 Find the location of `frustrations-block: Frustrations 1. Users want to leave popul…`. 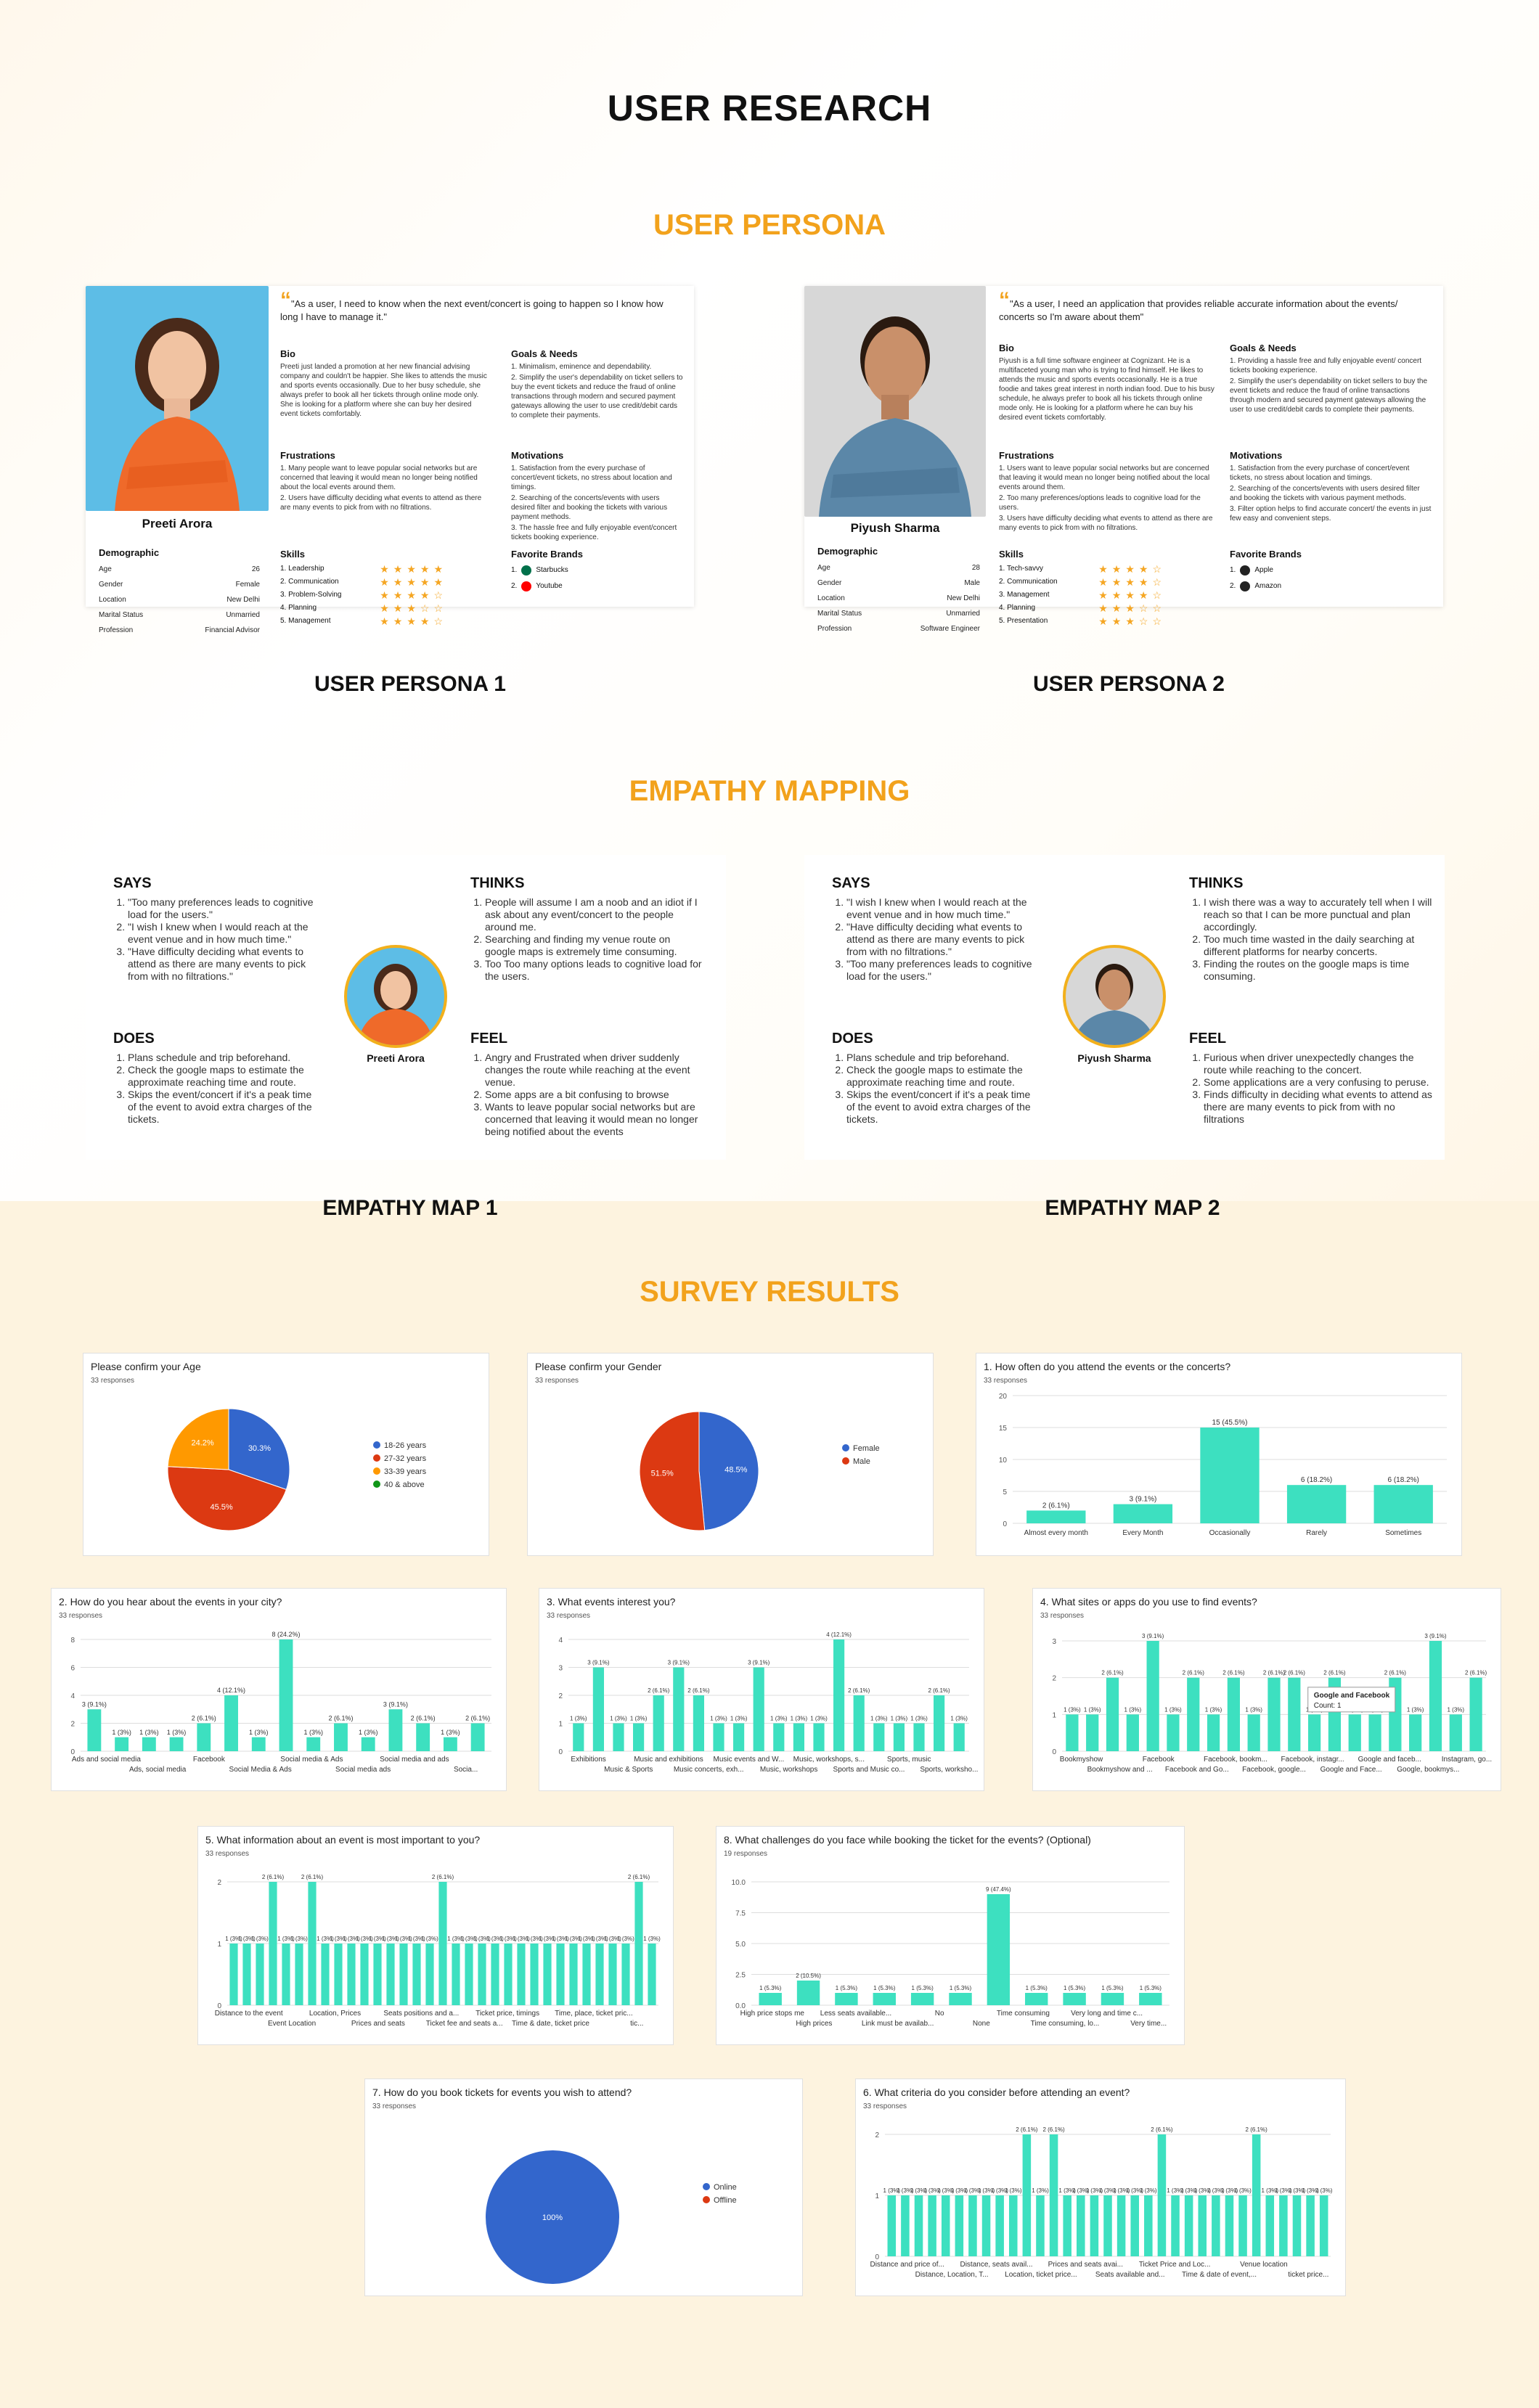

frustrations-block: Frustrations 1. Users want to leave popul… is located at coordinates (1108, 492).